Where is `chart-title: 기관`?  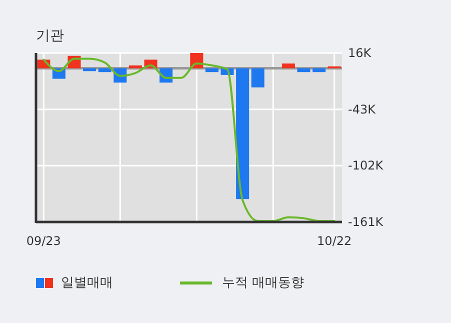
chart-title: 기관 is located at coordinates (50, 36).